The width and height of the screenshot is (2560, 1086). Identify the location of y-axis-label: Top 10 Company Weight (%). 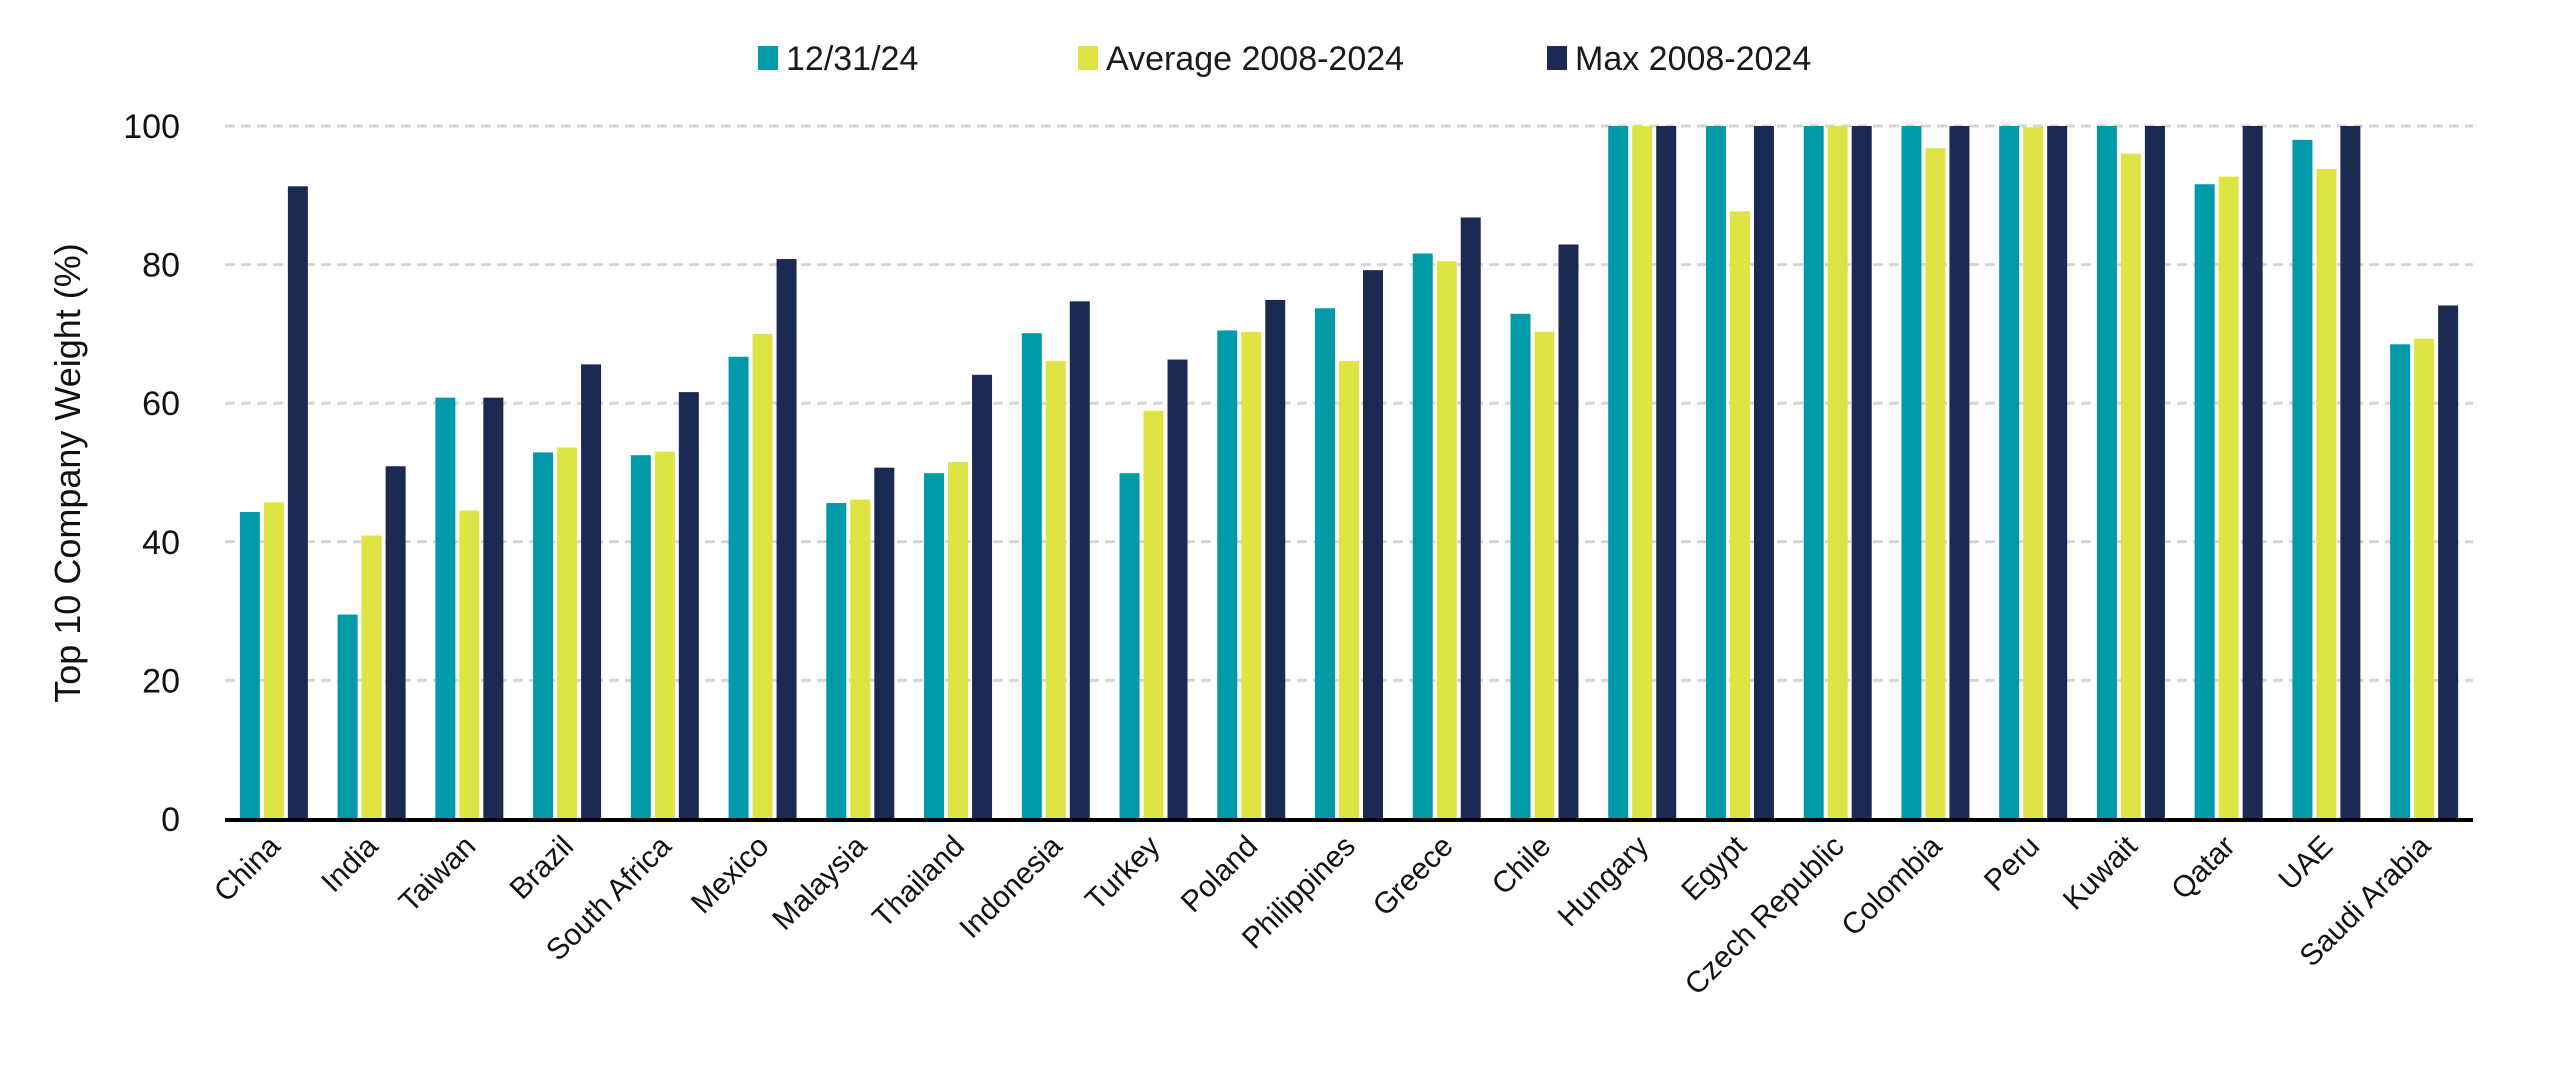
(67, 473).